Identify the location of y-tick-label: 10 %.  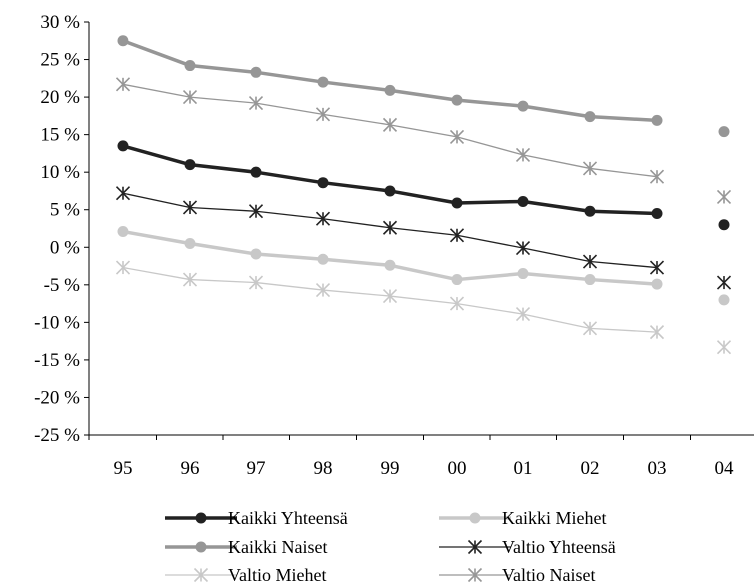
(60, 172).